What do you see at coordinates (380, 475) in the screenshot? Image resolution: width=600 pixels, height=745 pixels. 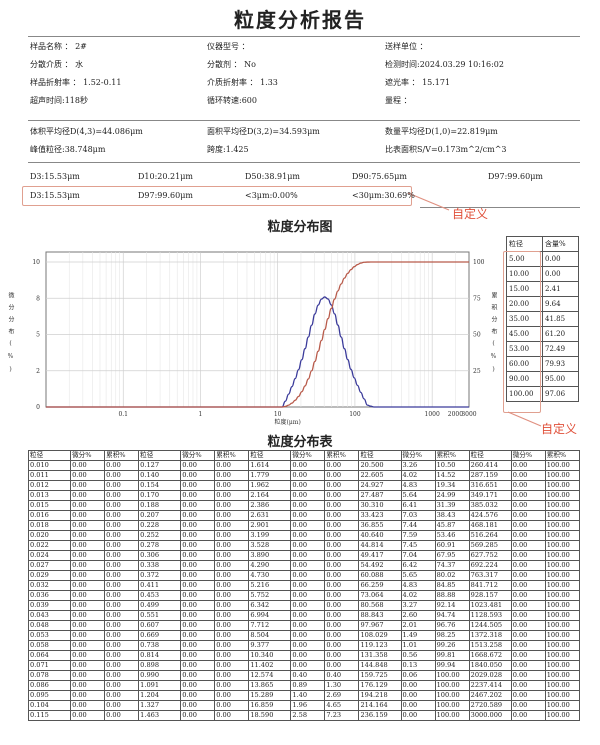 I see `table-cell: 22.605` at bounding box center [380, 475].